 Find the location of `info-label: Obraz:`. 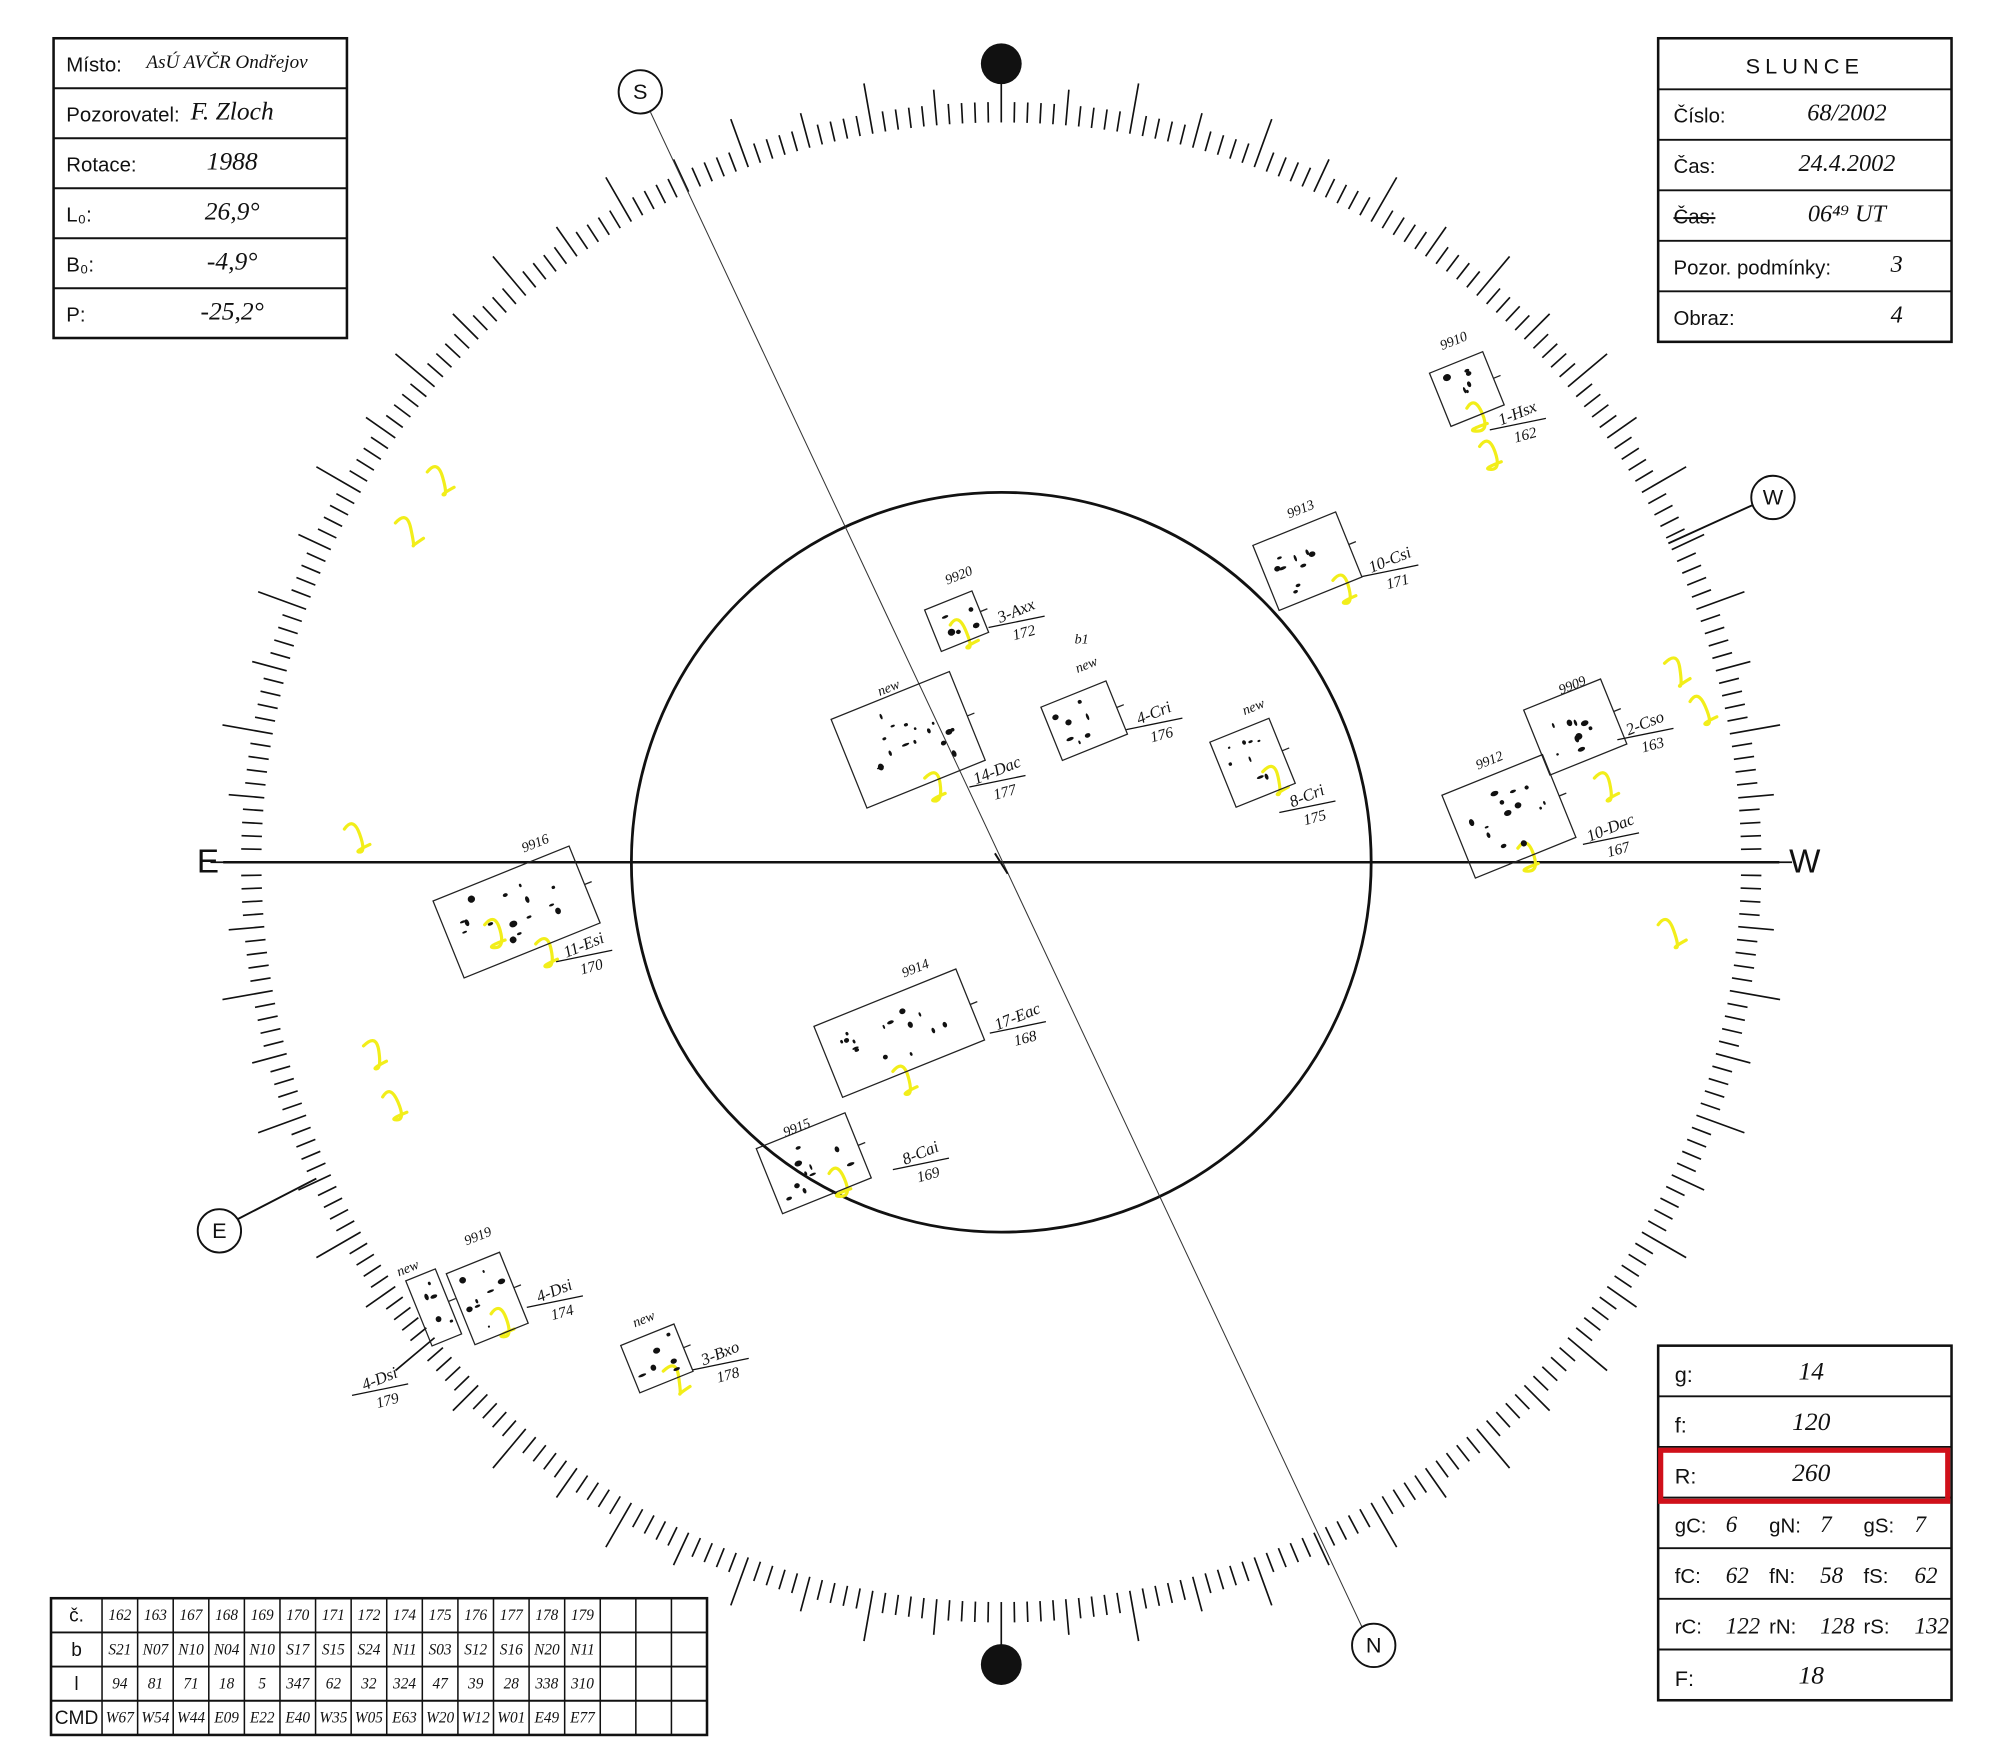

info-label: Obraz: is located at coordinates (1703, 319).